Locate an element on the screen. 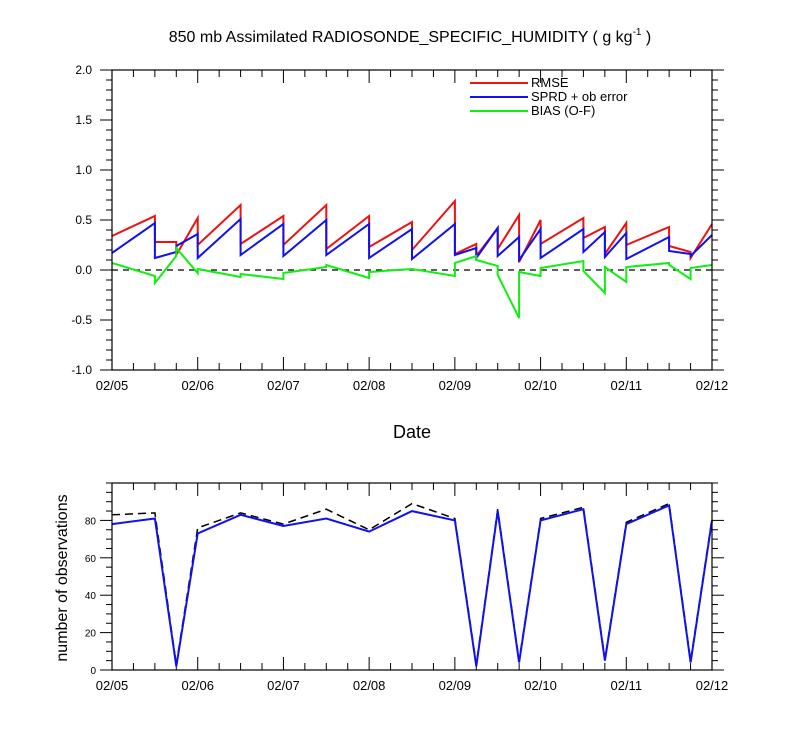 The height and width of the screenshot is (750, 800). series-line-sprd-ob-error is located at coordinates (412, 240).